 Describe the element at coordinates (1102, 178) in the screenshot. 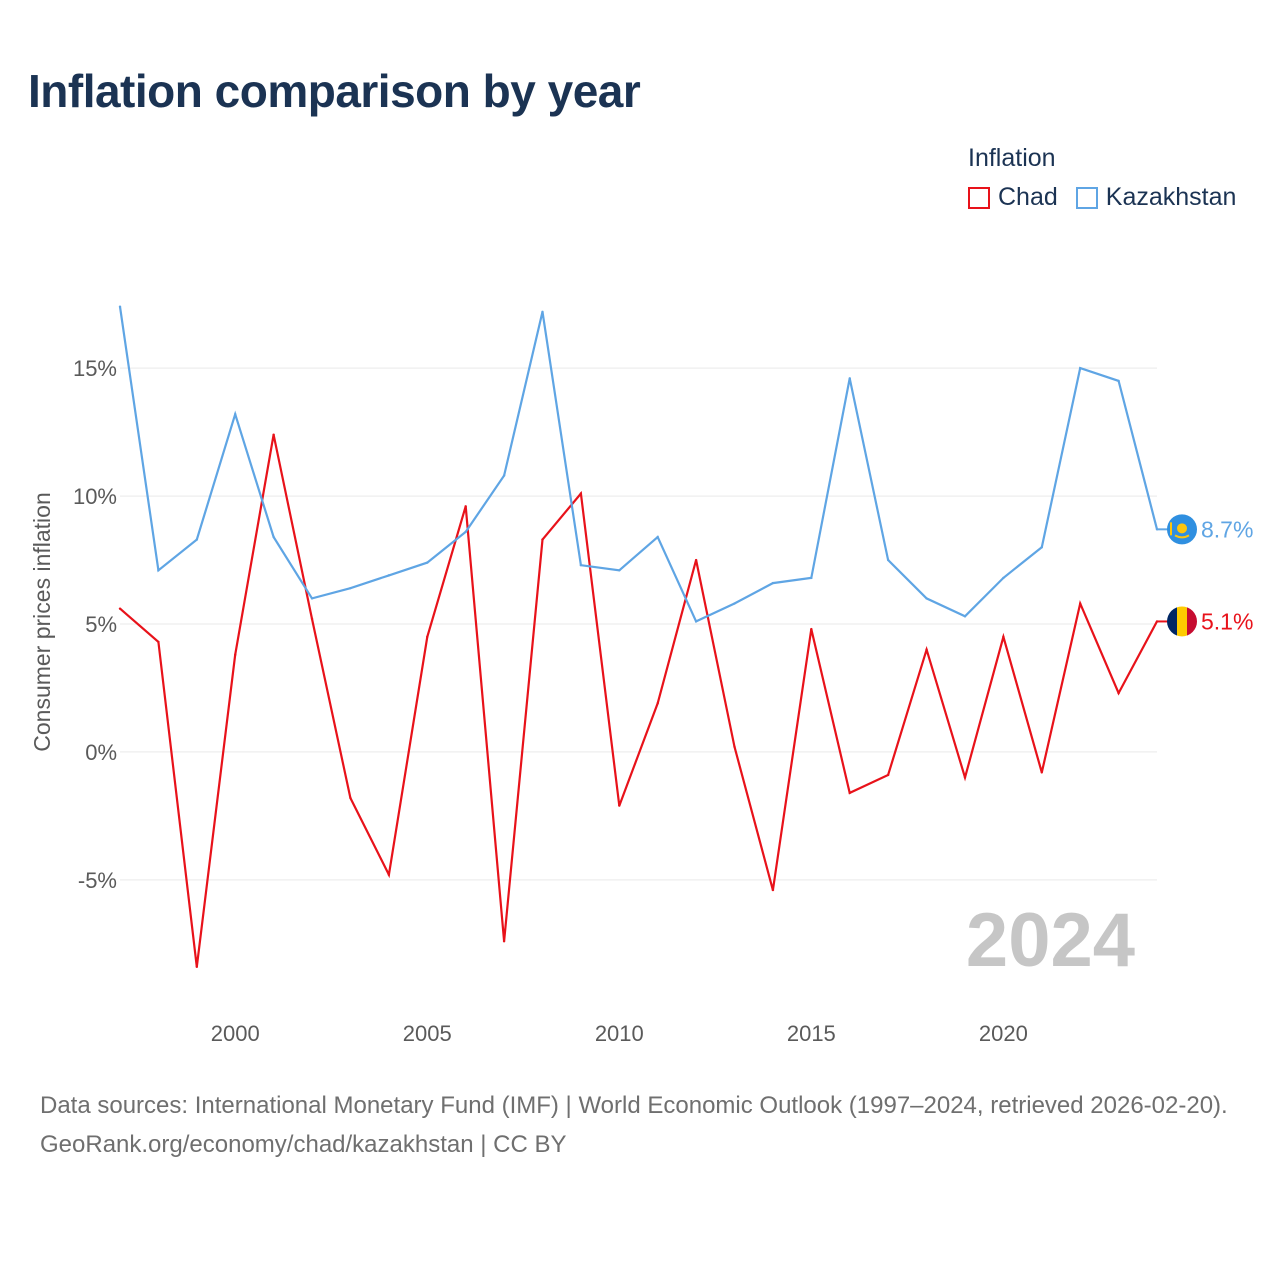

I see `legend: Inflation Chad Kazakhstan` at that location.